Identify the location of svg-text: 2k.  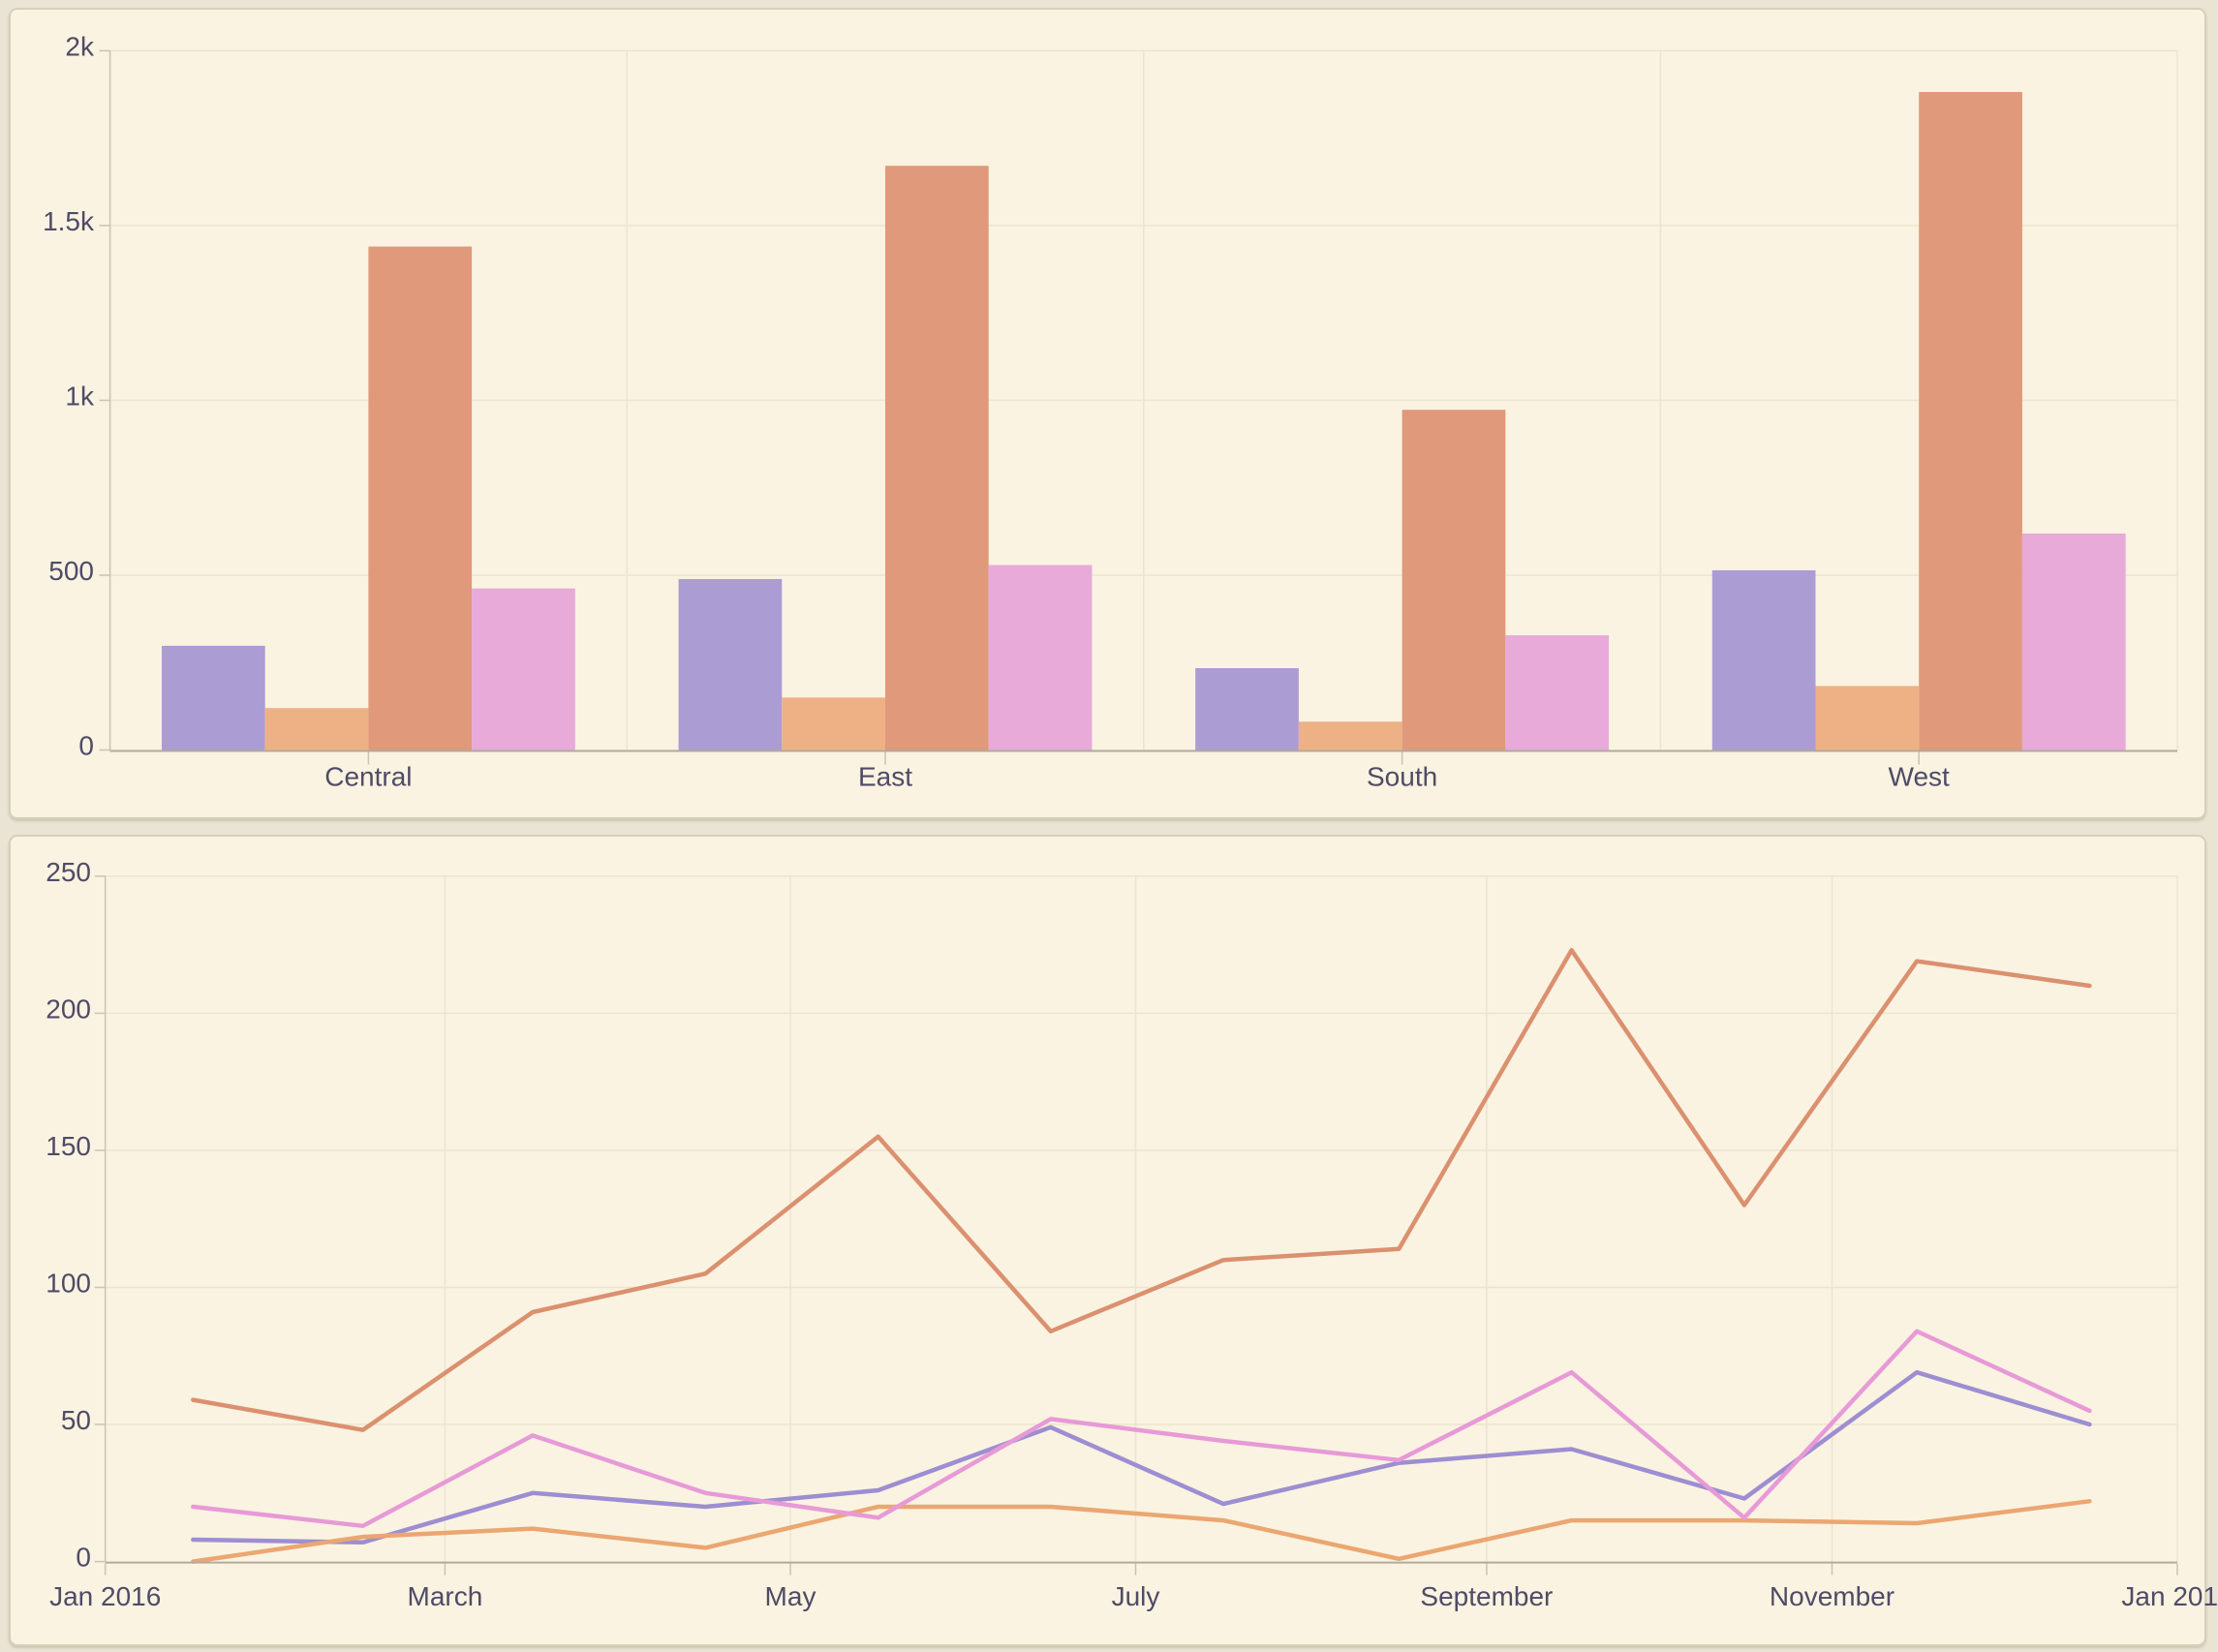
(80, 46).